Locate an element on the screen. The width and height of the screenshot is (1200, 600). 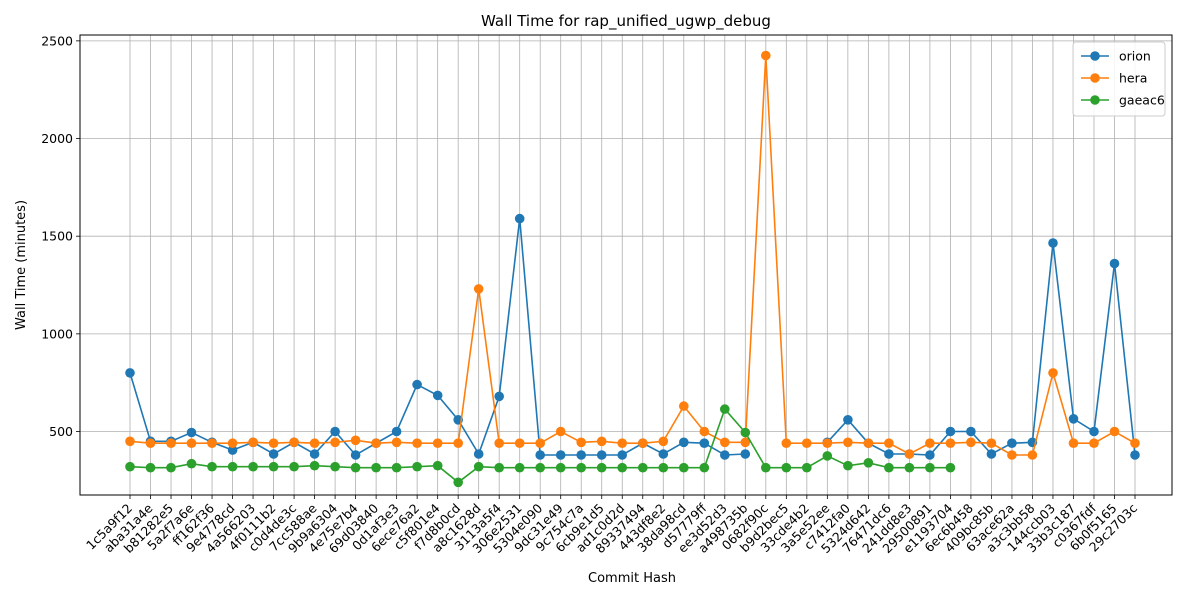
x-axis-title: Commit Hash is located at coordinates (632, 578).